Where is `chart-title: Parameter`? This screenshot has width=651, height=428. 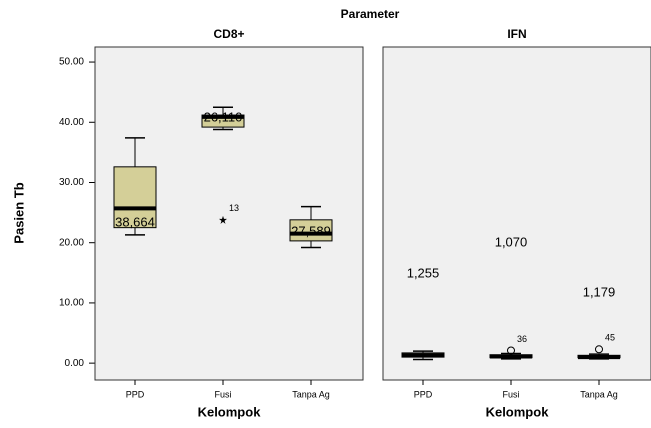 chart-title: Parameter is located at coordinates (370, 14).